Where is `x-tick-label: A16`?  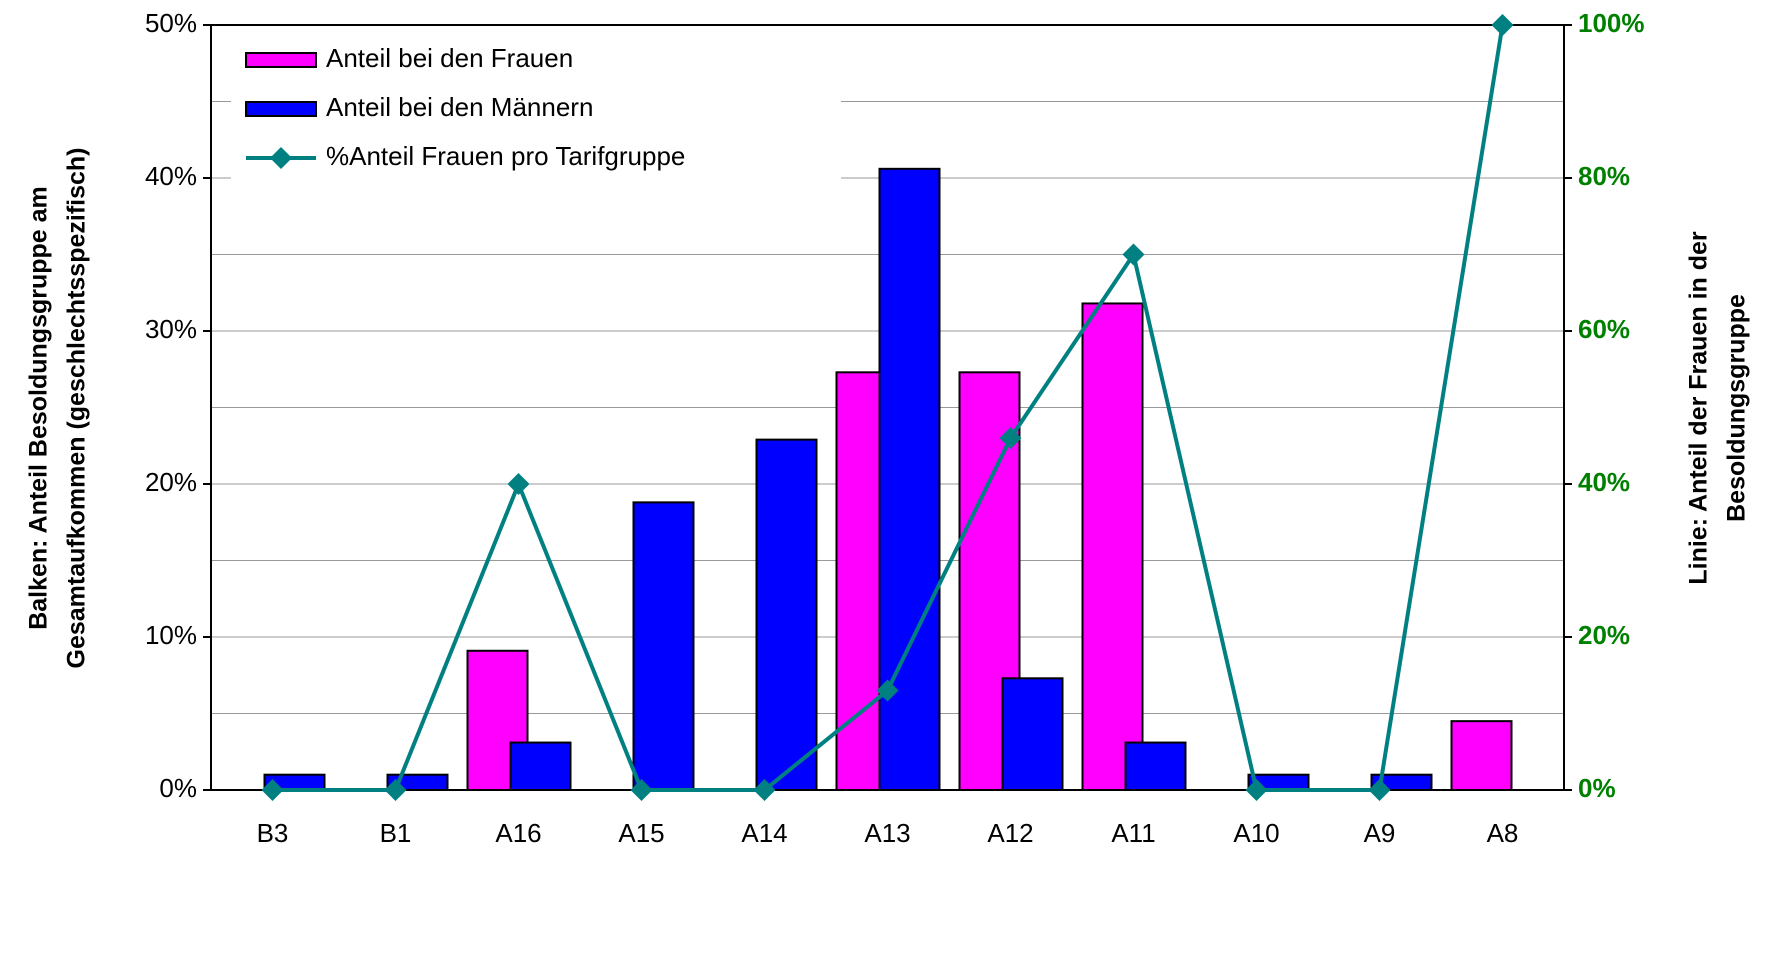 x-tick-label: A16 is located at coordinates (518, 833).